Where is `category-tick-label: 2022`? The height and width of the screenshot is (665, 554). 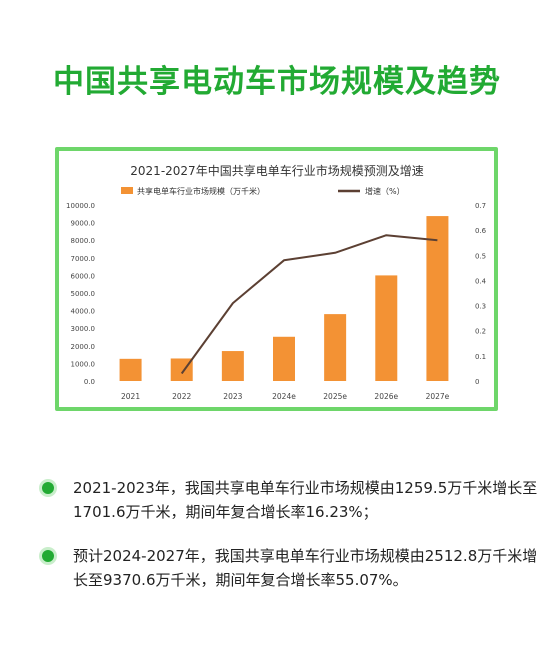 category-tick-label: 2022 is located at coordinates (181, 396).